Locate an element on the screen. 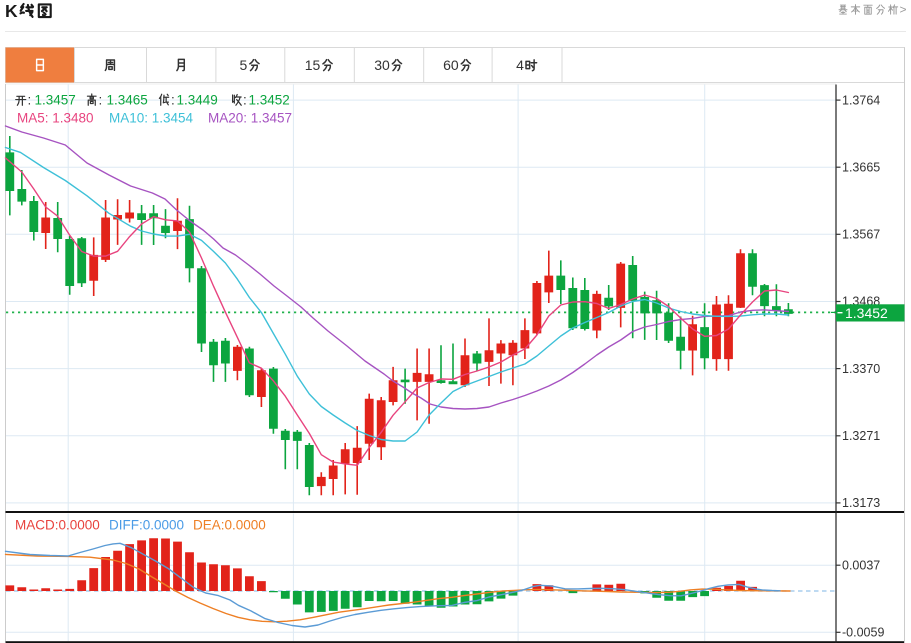  svg-text: DIFF:0.0000 is located at coordinates (146, 525).